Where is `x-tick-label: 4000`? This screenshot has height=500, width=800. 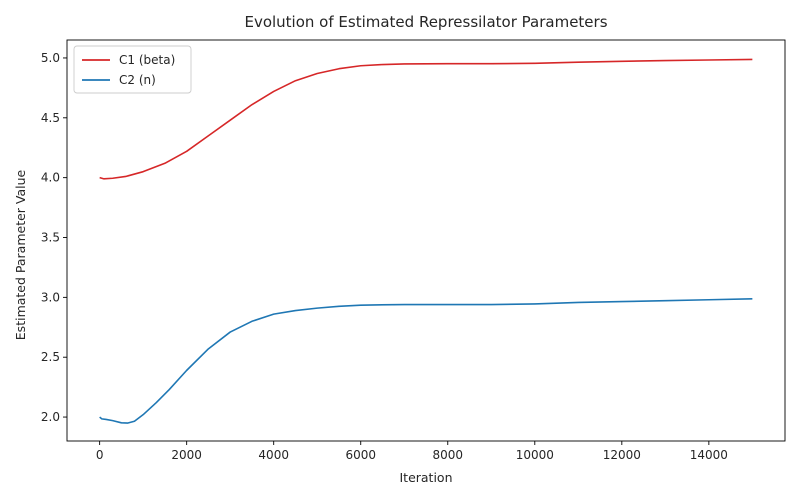 x-tick-label: 4000 is located at coordinates (273, 455).